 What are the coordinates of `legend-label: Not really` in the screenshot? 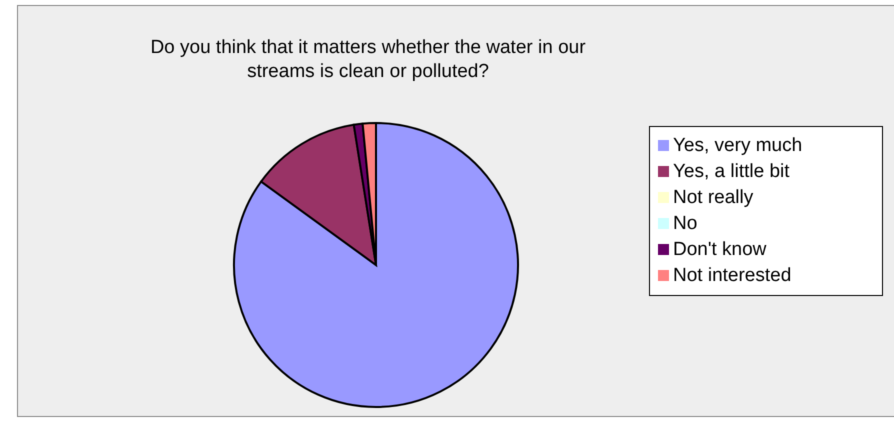 It's located at (713, 197).